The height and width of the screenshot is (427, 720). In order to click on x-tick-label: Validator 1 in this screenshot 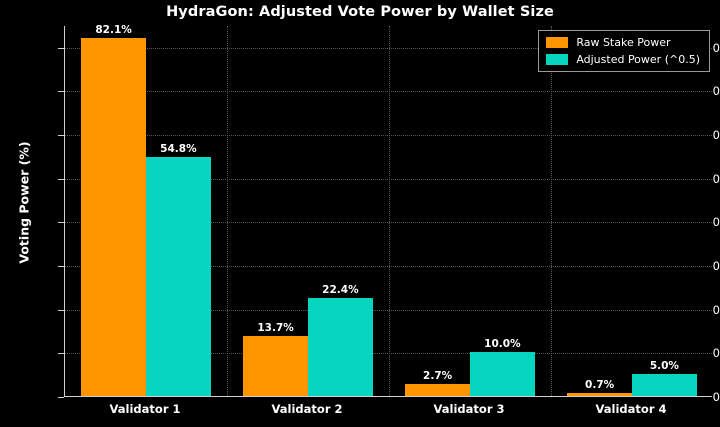, I will do `click(145, 409)`.